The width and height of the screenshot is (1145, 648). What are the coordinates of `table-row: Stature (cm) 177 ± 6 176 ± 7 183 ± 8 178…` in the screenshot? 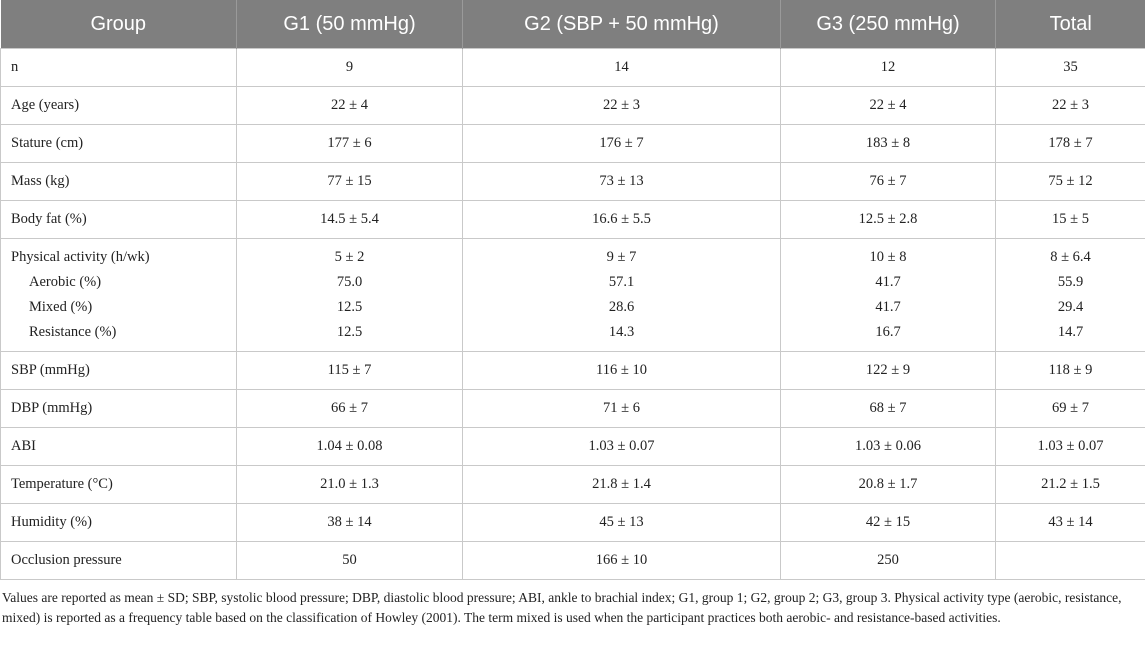 It's located at (572, 143).